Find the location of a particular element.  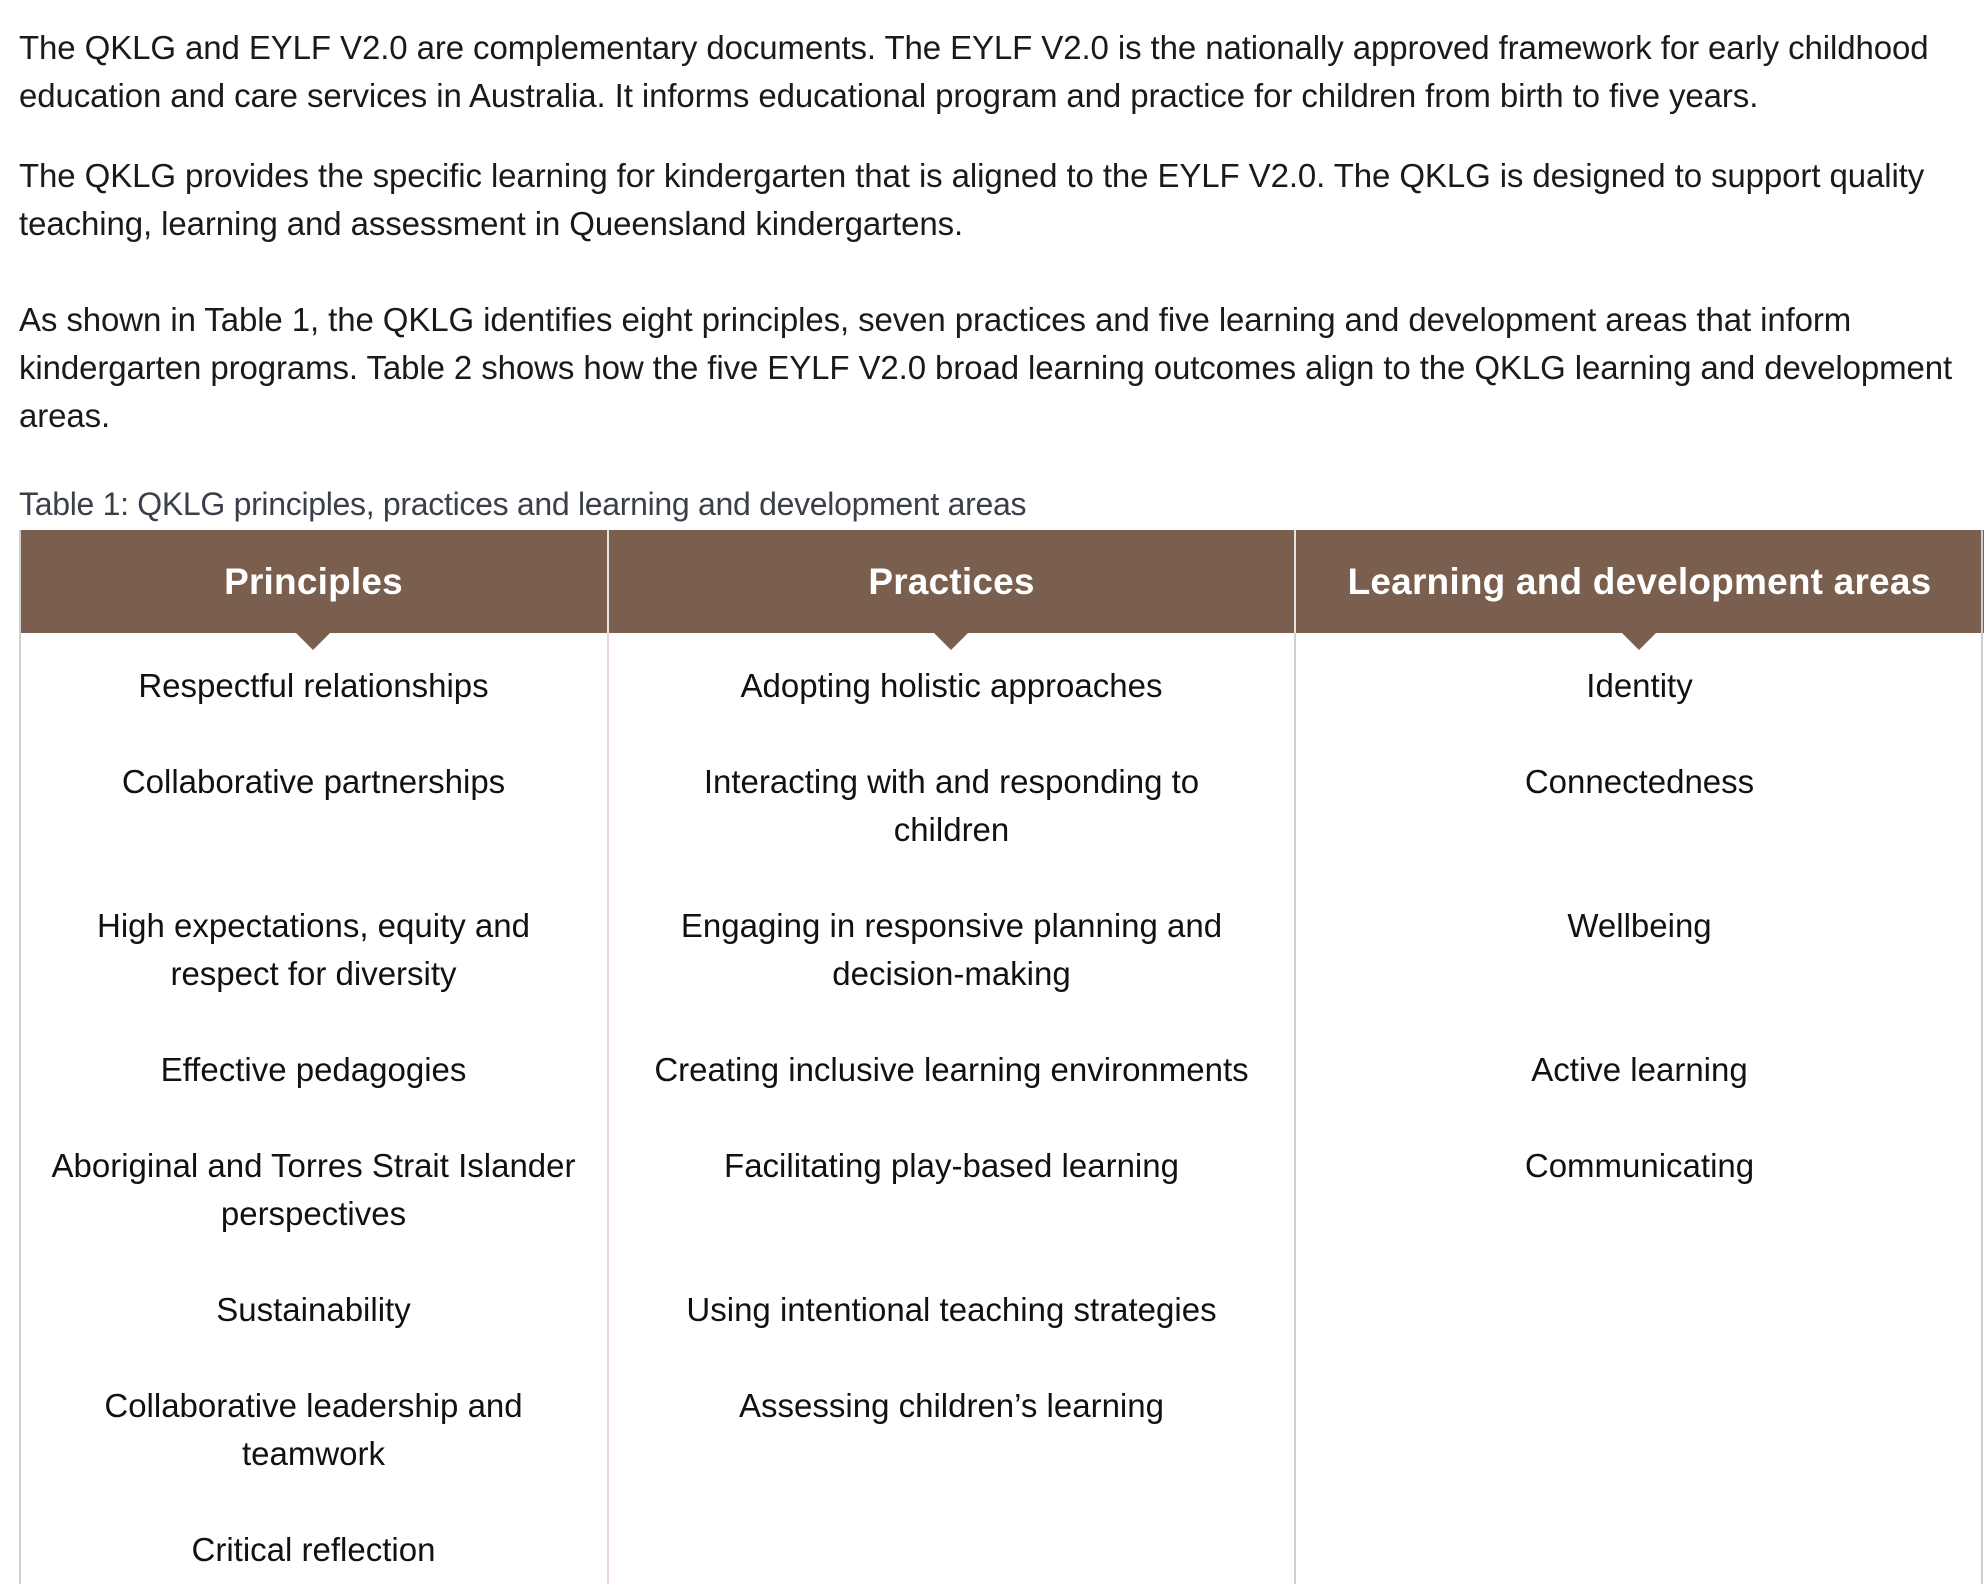

practice-cell: Using intentional teaching strategies is located at coordinates (951, 1309).